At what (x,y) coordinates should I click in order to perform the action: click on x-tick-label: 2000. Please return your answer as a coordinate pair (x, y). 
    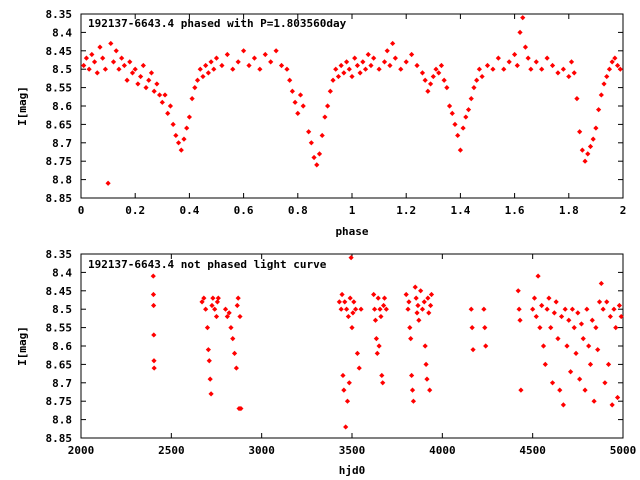
    Looking at the image, I should click on (81, 450).